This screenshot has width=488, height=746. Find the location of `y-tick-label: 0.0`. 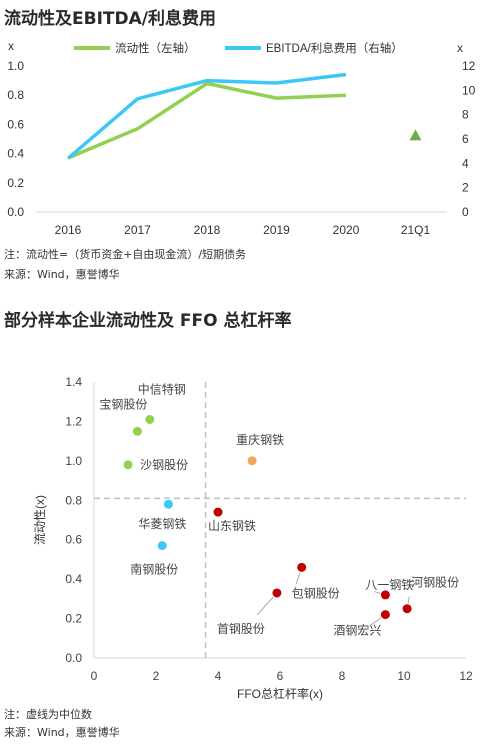

y-tick-label: 0.0 is located at coordinates (73, 658).